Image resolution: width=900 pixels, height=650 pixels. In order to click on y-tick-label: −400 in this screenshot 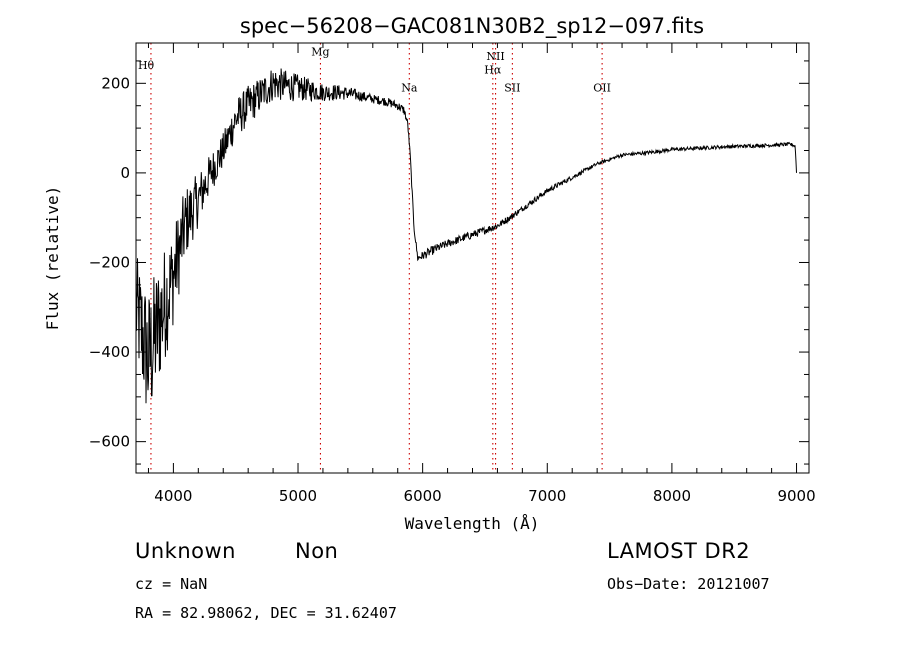, I will do `click(109, 352)`.